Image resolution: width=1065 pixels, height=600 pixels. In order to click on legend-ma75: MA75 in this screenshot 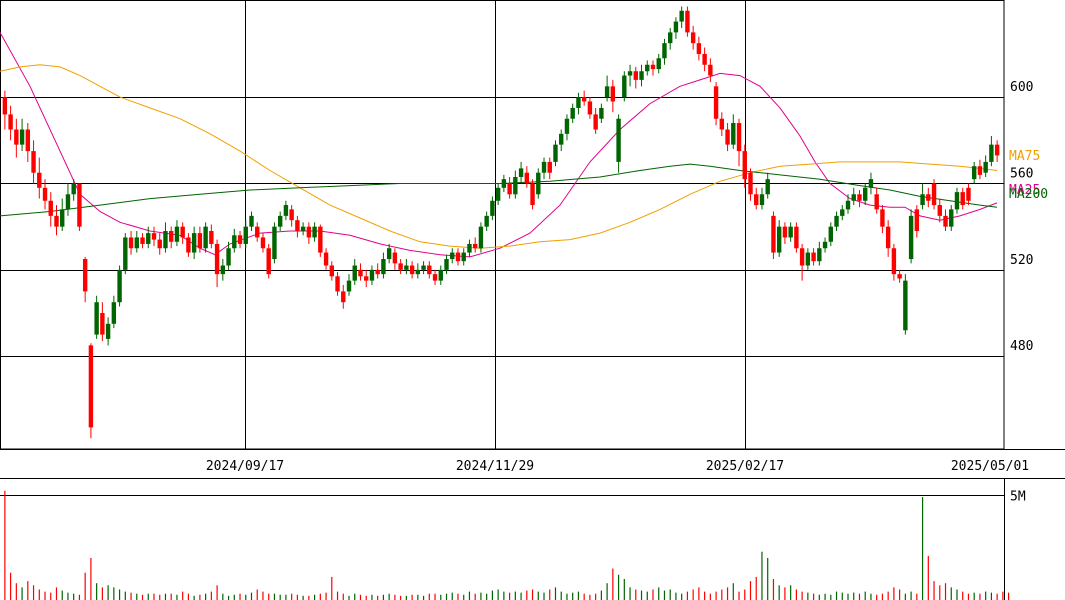, I will do `click(1024, 156)`.